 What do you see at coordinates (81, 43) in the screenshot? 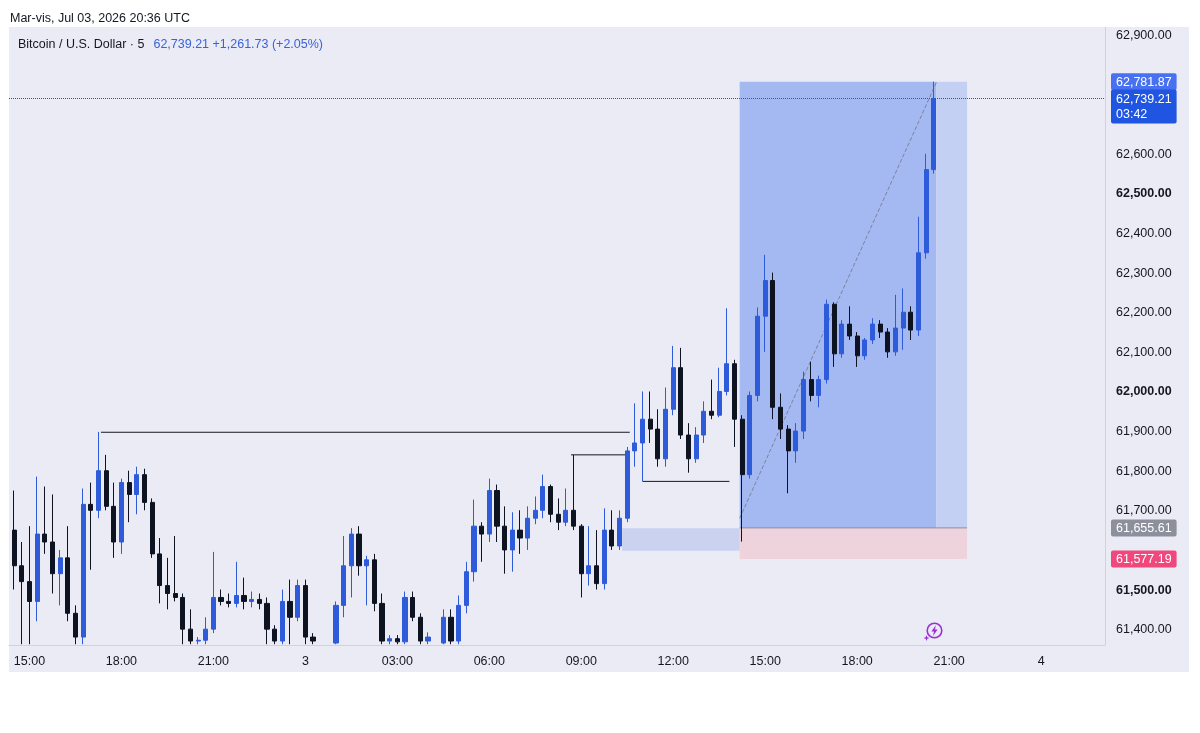
I see `text: Bitcoin / U.S. Dollar · 5` at bounding box center [81, 43].